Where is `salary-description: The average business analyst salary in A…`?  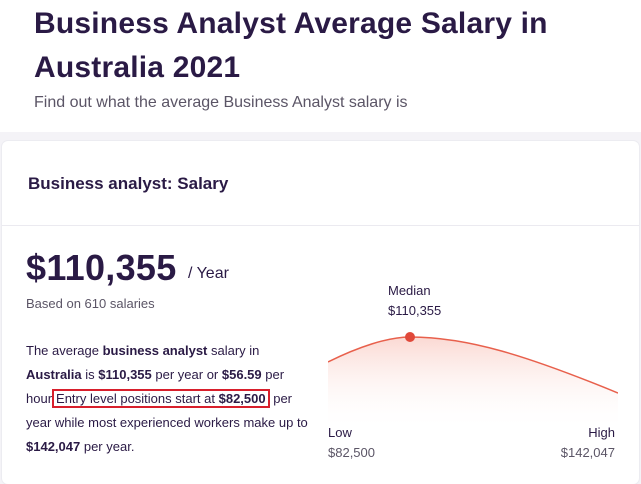 salary-description: The average business analyst salary in A… is located at coordinates (171, 399).